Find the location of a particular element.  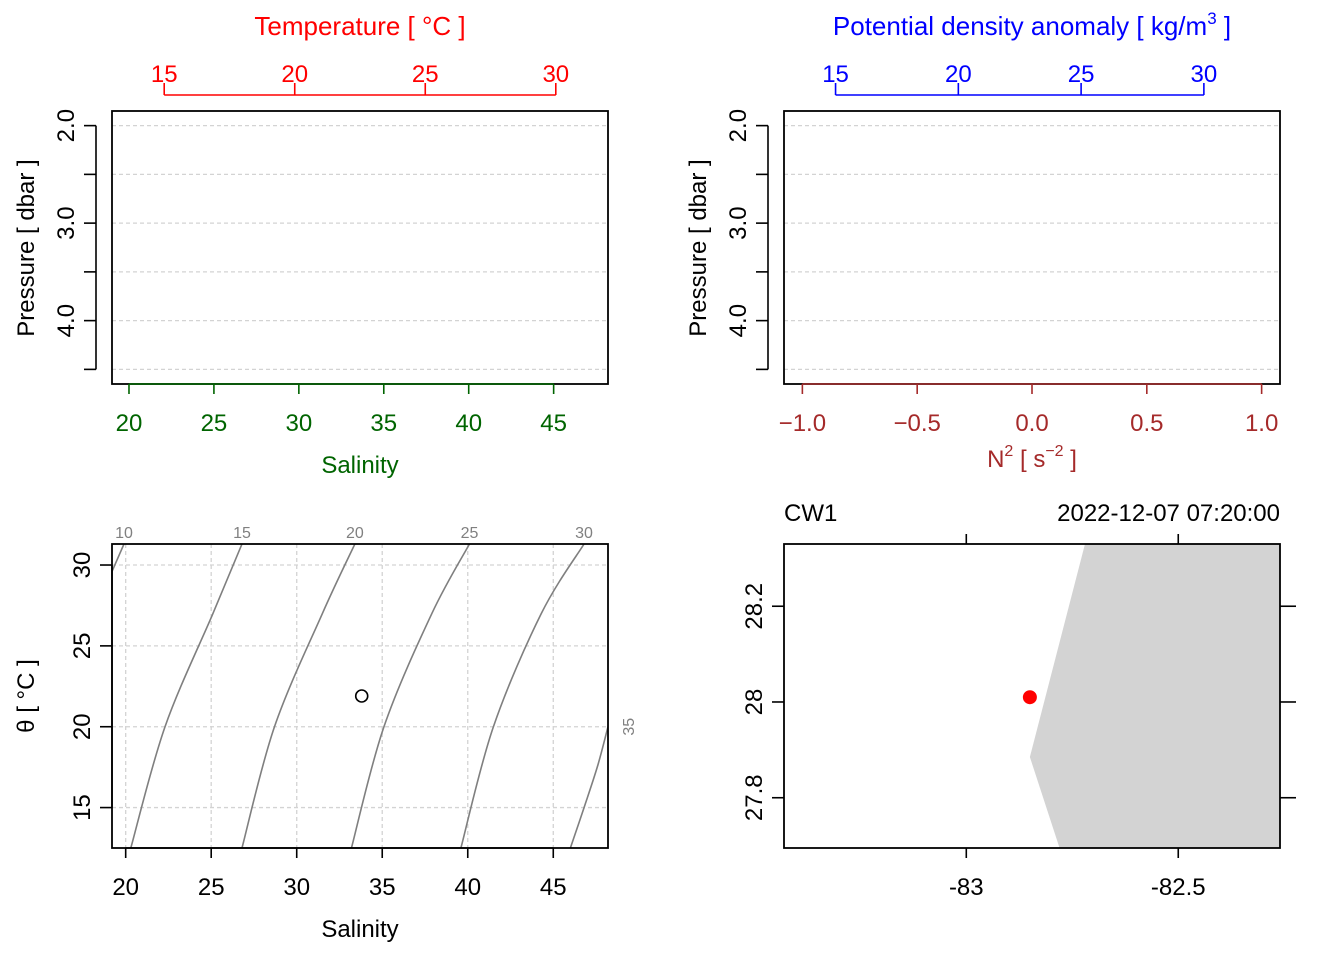

density-contour-label-15: 15 is located at coordinates (242, 533).